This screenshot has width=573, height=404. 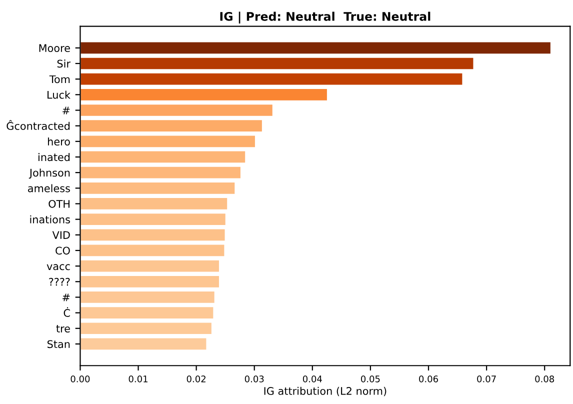 I want to click on y-tick-label: Luck, so click(x=59, y=94).